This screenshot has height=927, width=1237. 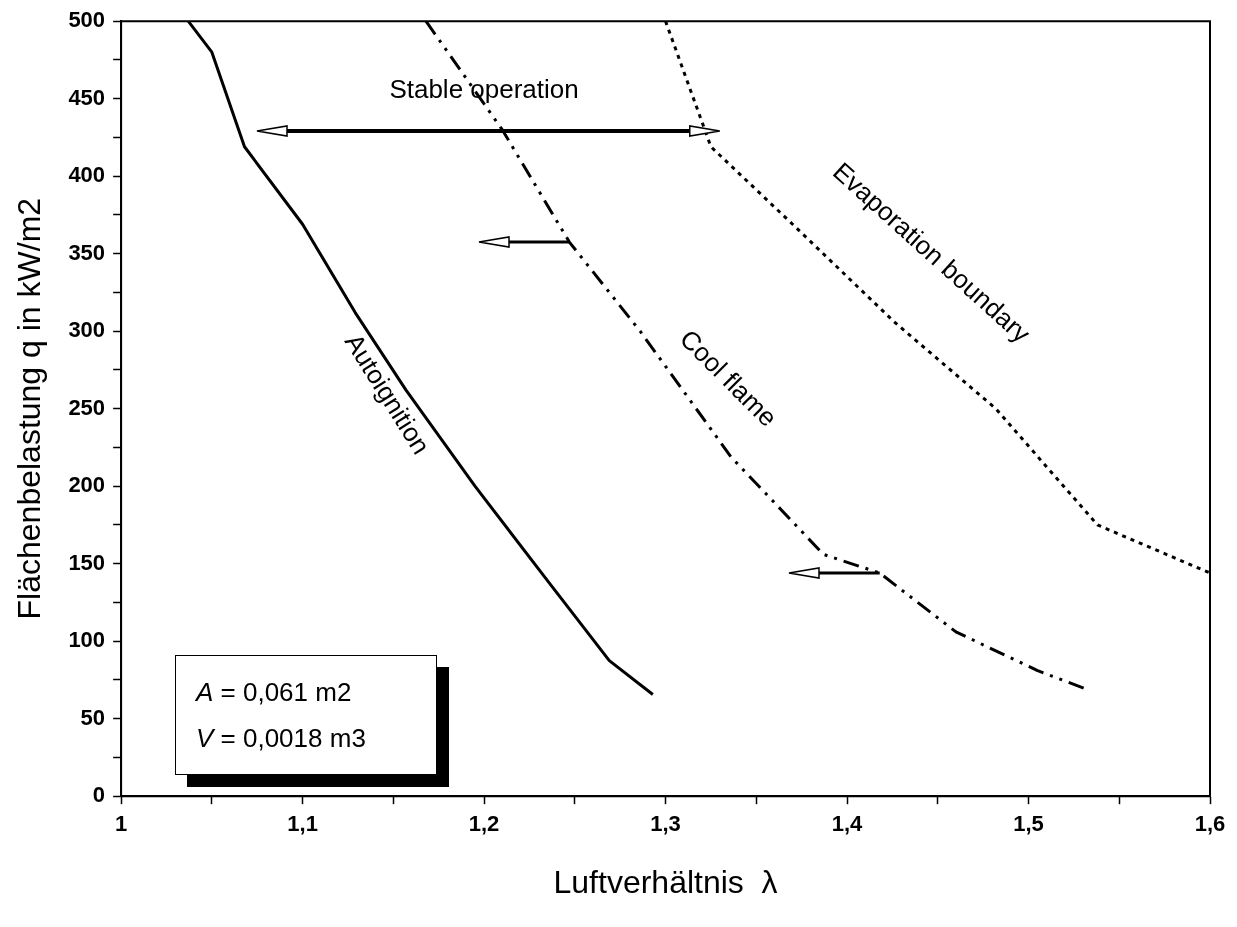 What do you see at coordinates (302, 824) in the screenshot?
I see `x-tick-label: 1,1` at bounding box center [302, 824].